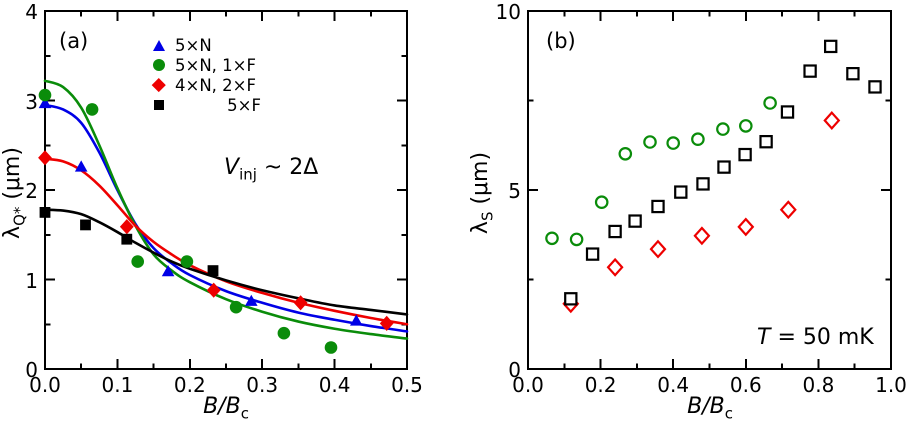 The height and width of the screenshot is (428, 908). Describe the element at coordinates (31, 191) in the screenshot. I see `y-tick-label-a: 2` at that location.